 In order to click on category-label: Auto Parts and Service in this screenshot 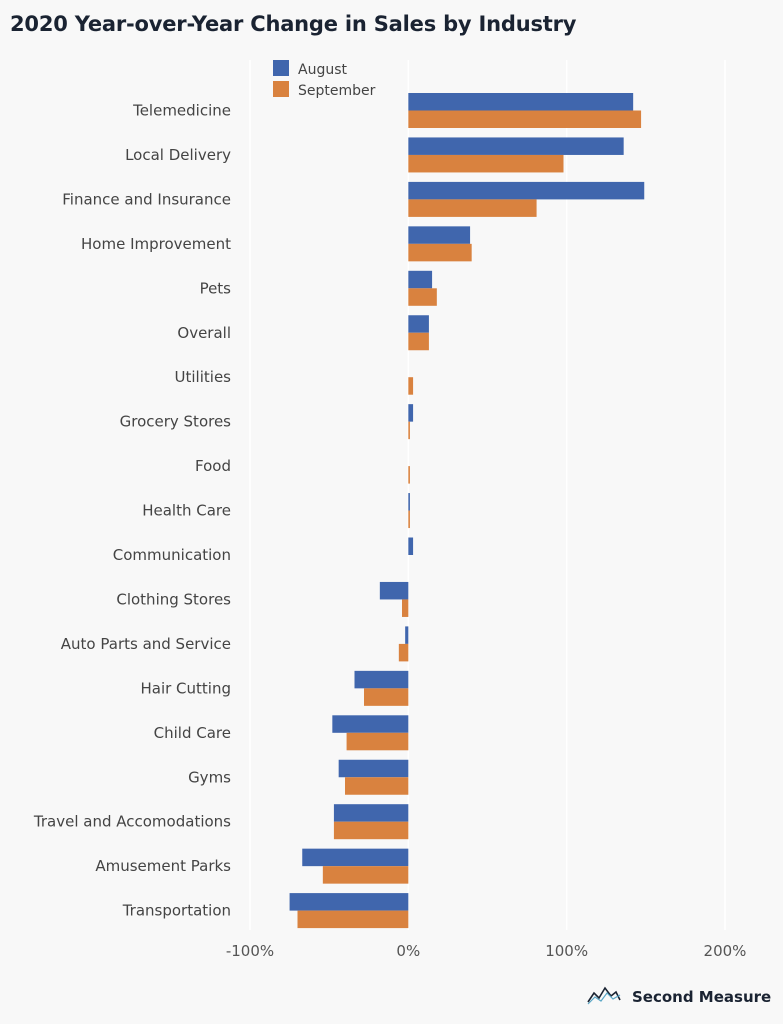, I will do `click(146, 644)`.